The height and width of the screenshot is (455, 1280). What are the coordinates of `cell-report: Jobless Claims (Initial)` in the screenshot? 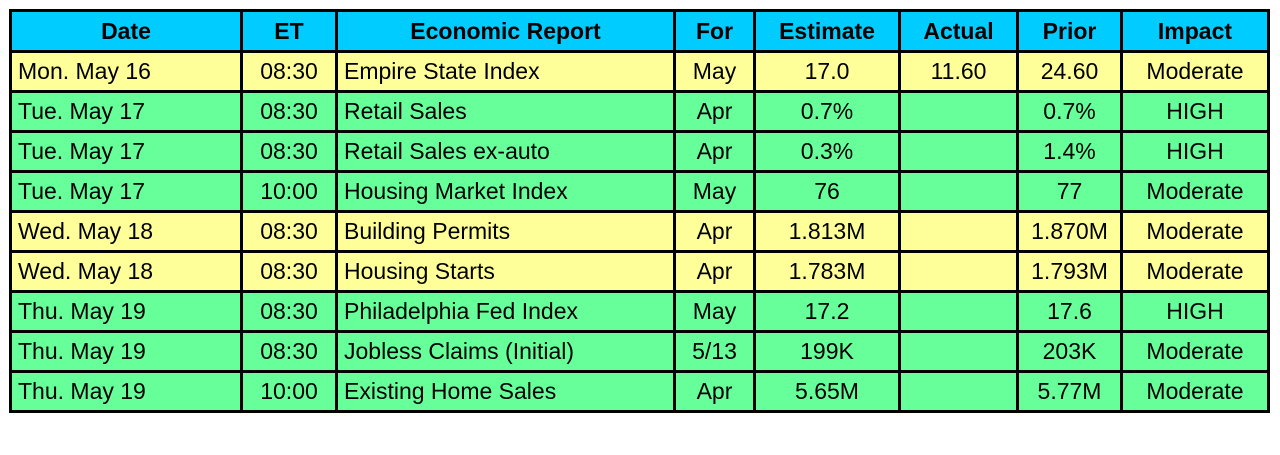 It's located at (505, 351).